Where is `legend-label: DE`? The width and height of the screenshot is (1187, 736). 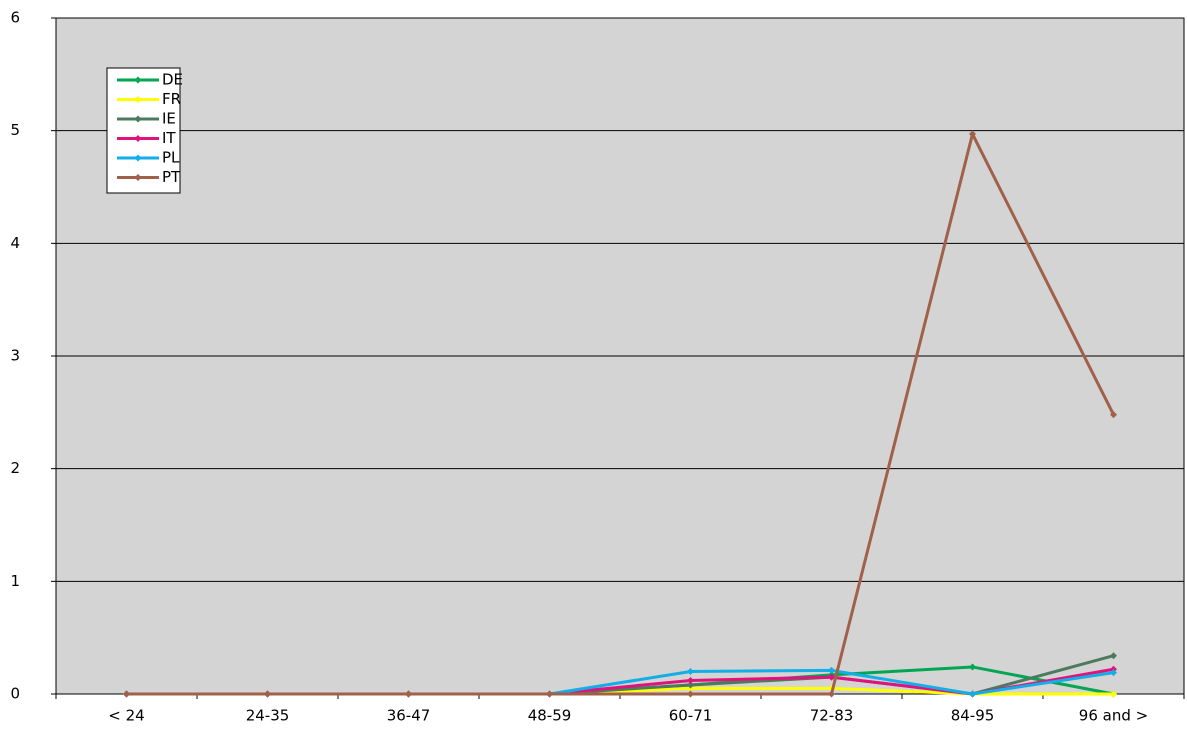 legend-label: DE is located at coordinates (172, 80).